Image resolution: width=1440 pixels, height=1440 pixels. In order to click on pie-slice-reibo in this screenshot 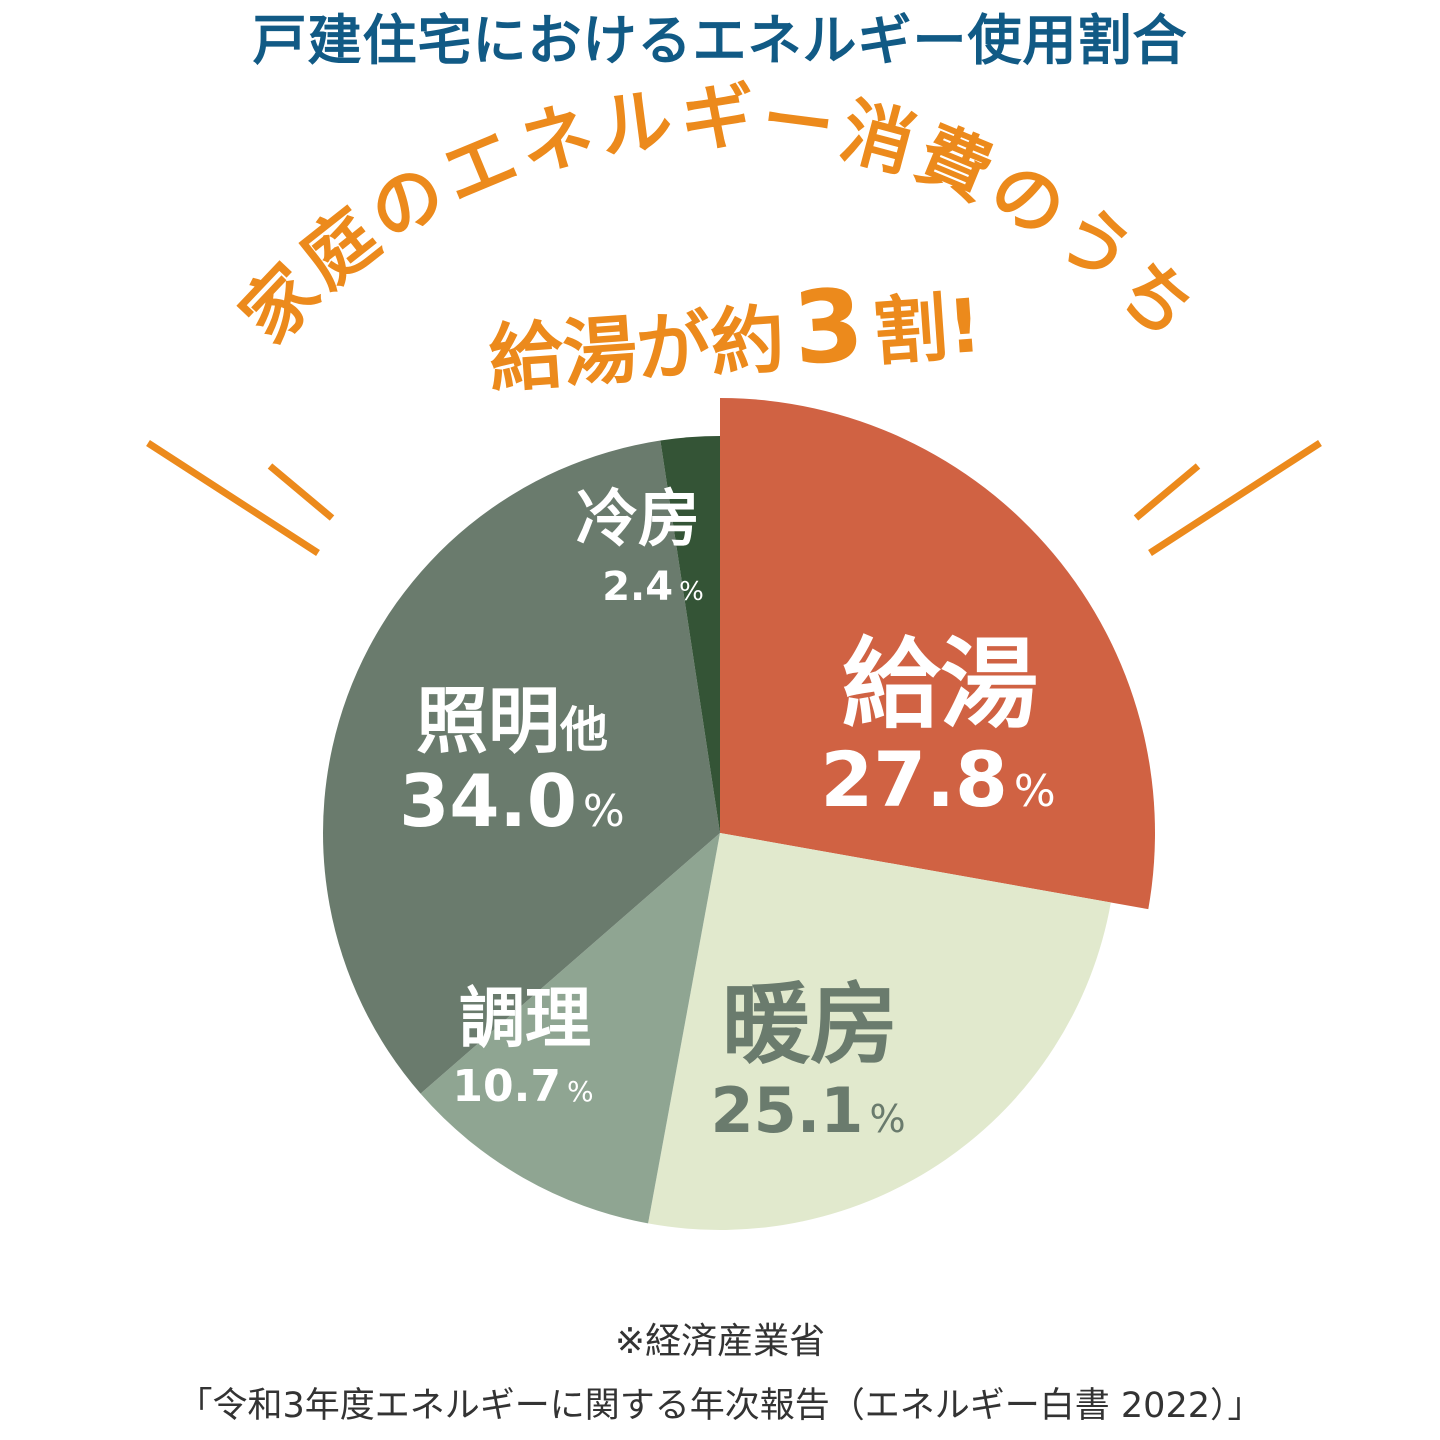, I will do `click(690, 634)`.